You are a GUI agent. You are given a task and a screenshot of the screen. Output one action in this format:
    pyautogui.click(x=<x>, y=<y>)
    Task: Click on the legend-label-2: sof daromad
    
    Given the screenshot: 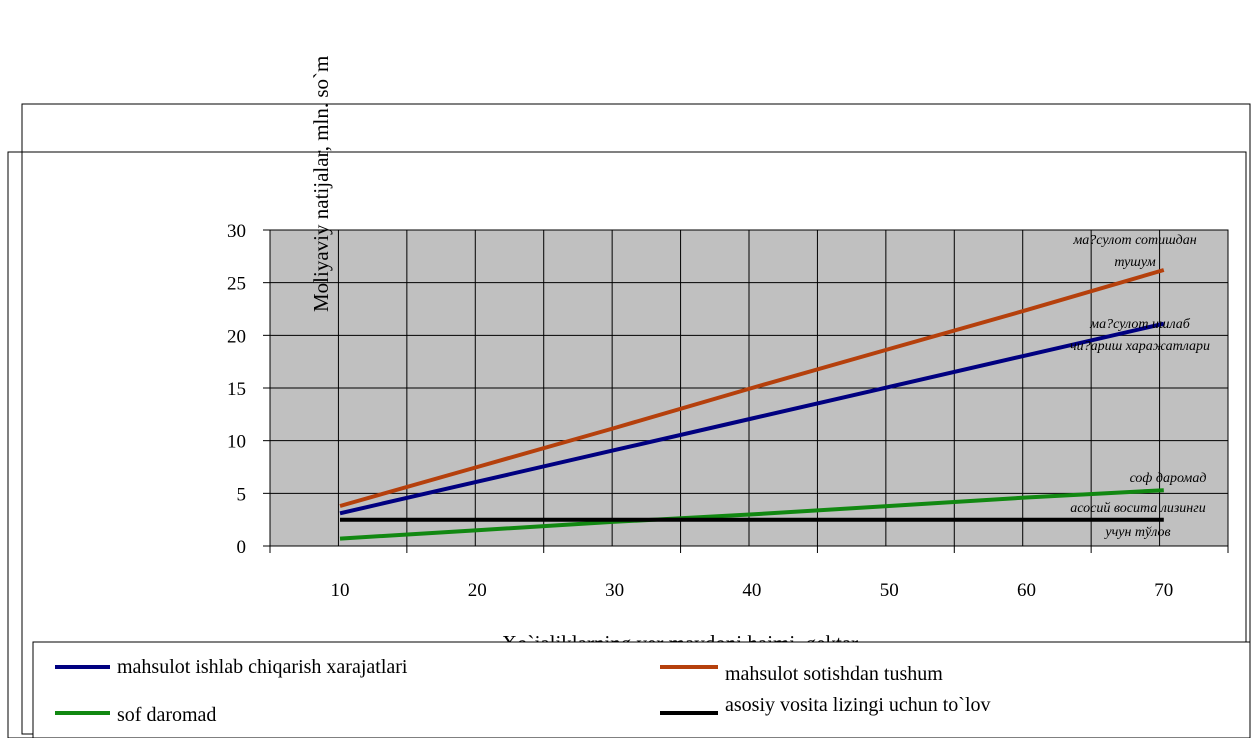 What is the action you would take?
    pyautogui.click(x=166, y=715)
    